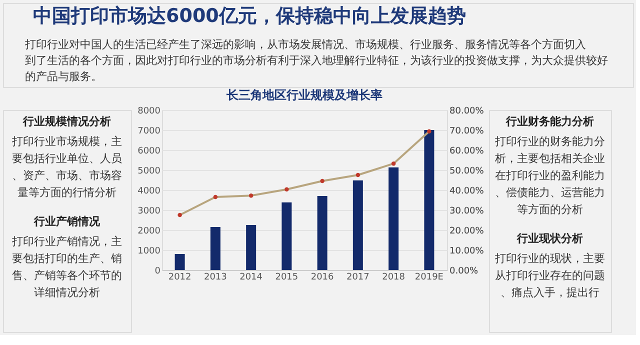 This screenshot has width=640, height=345. I want to click on y-tick-label: 5000, so click(149, 171).